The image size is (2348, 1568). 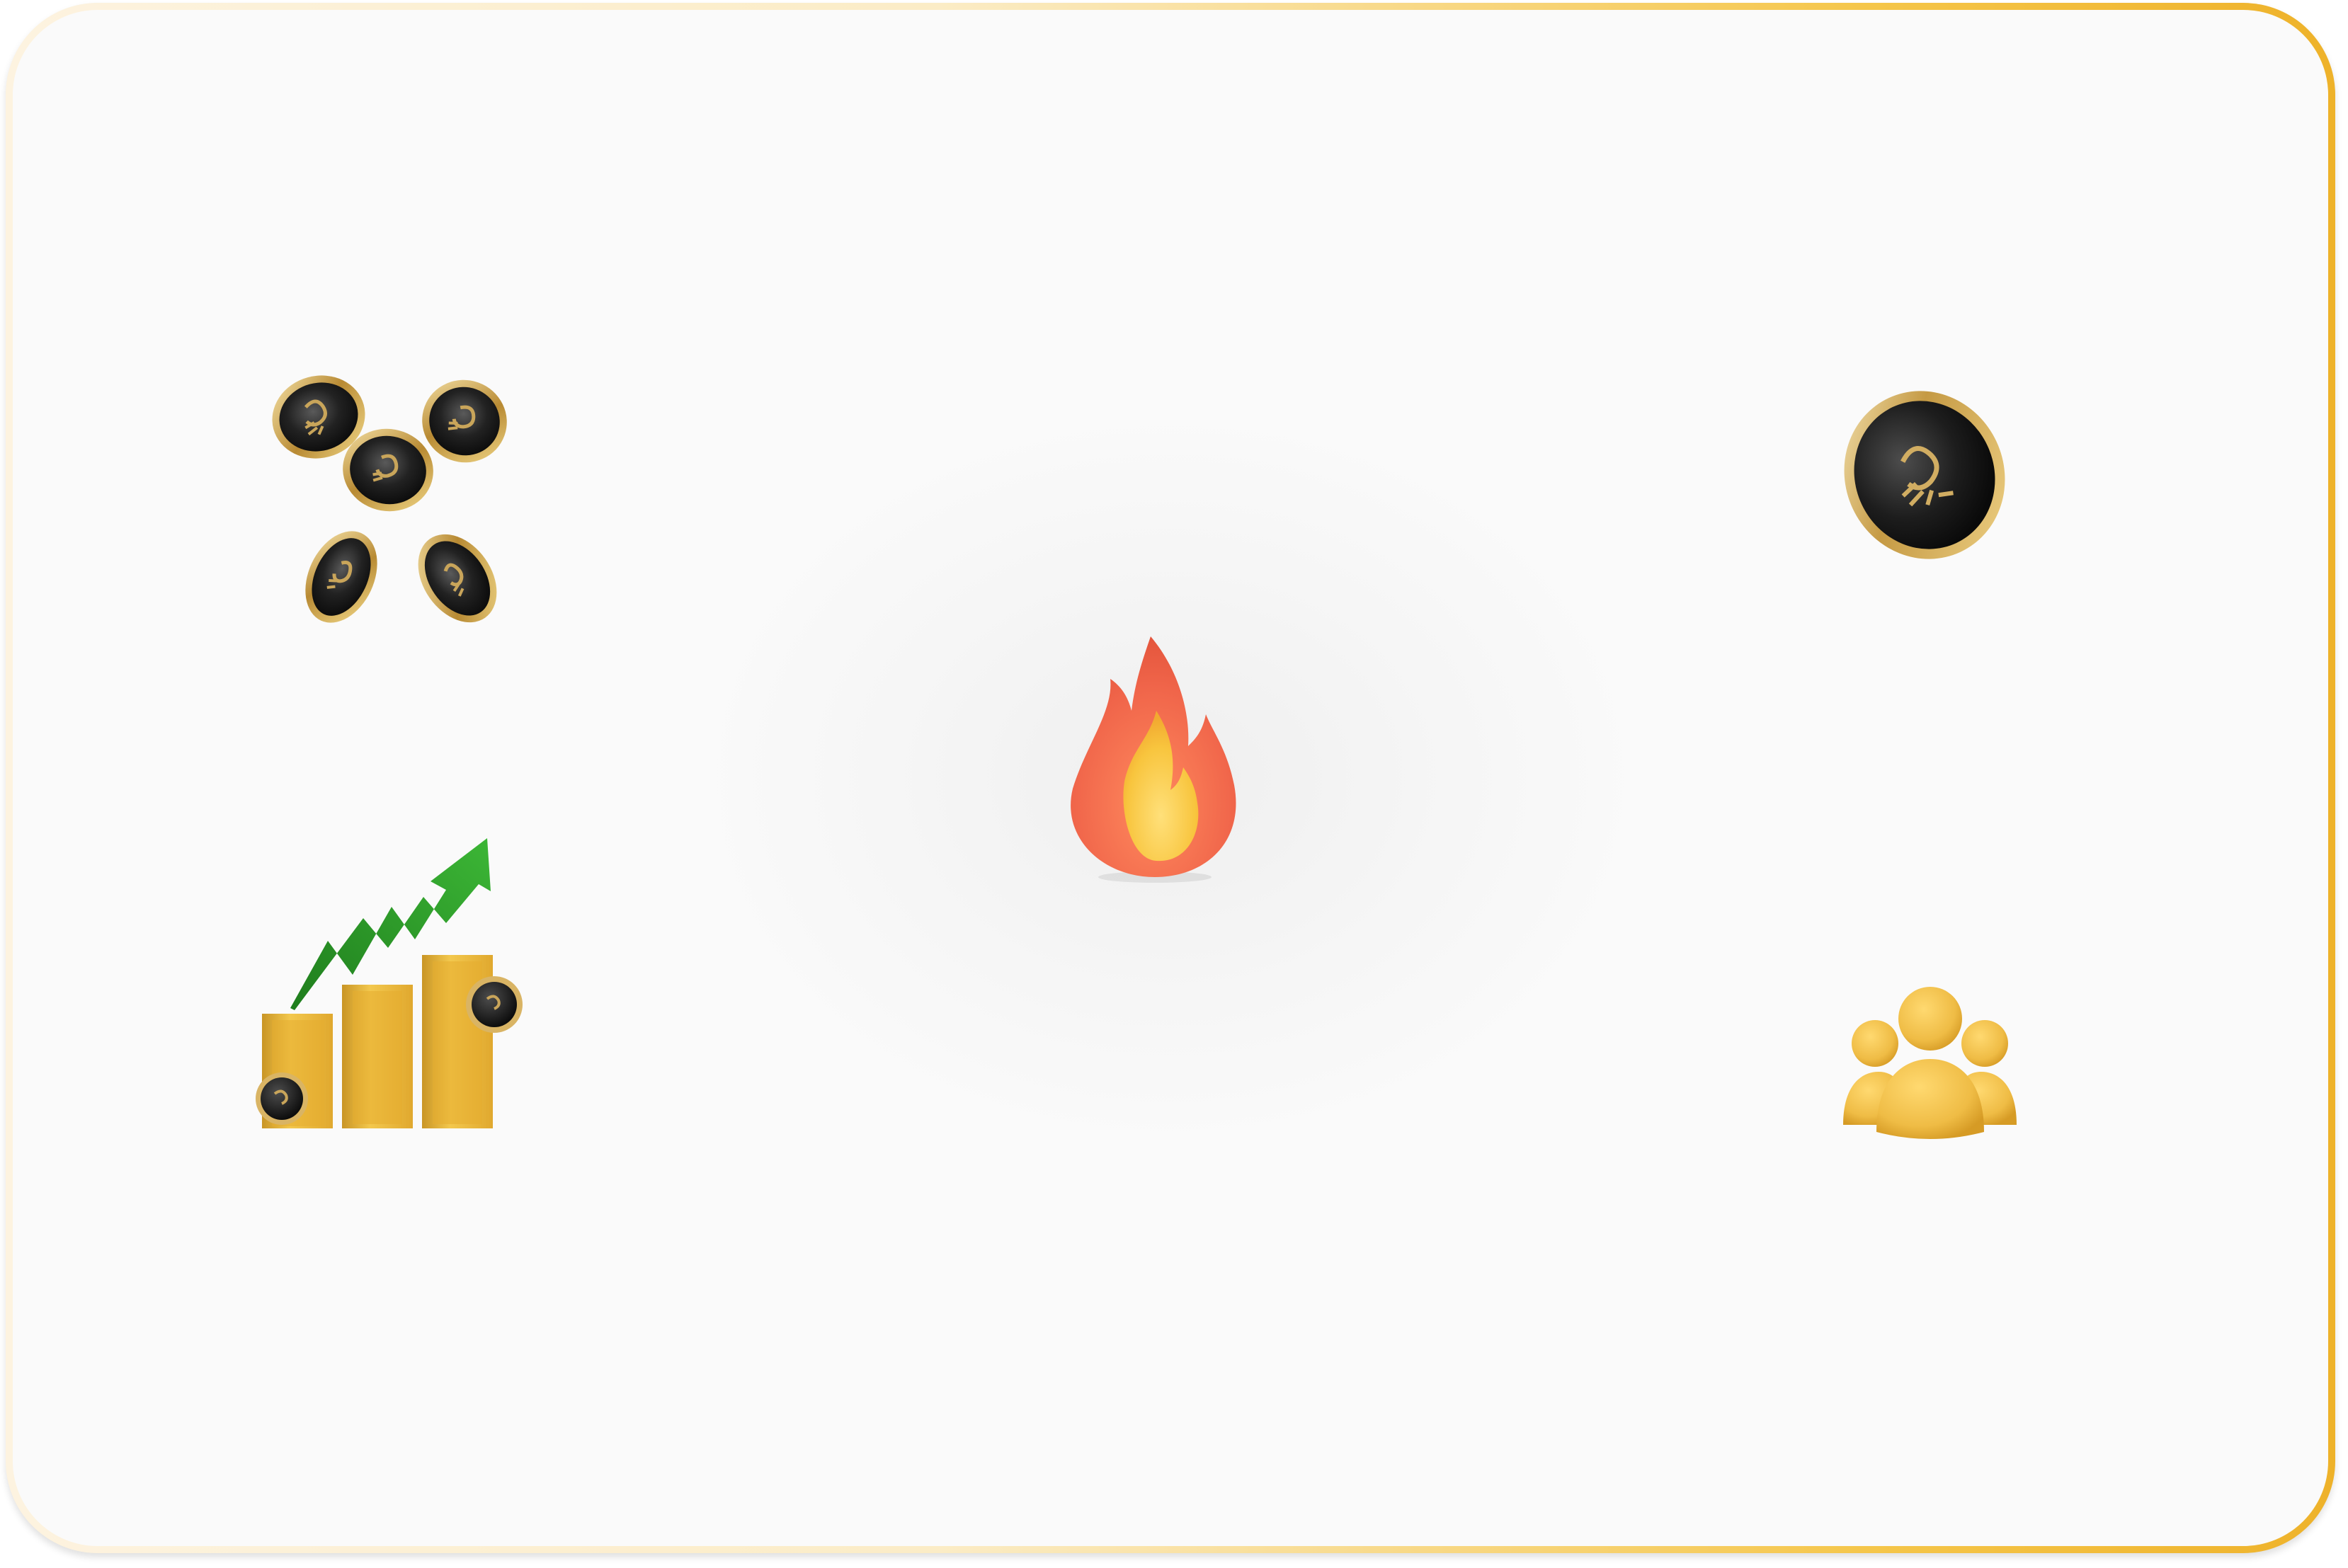 What do you see at coordinates (388, 983) in the screenshot?
I see `growth-chart-icon` at bounding box center [388, 983].